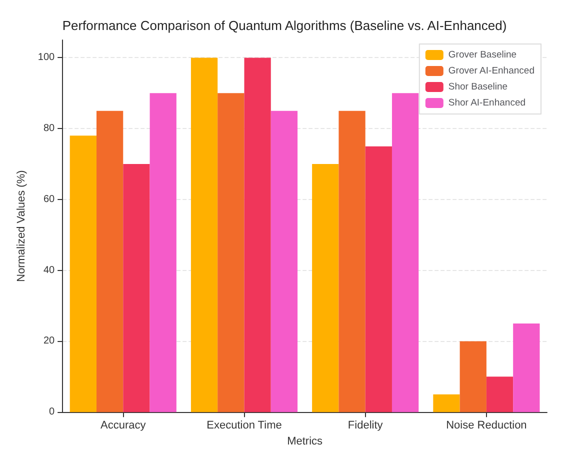 Image resolution: width=569 pixels, height=460 pixels. What do you see at coordinates (478, 87) in the screenshot?
I see `legend-label: Shor Baseline` at bounding box center [478, 87].